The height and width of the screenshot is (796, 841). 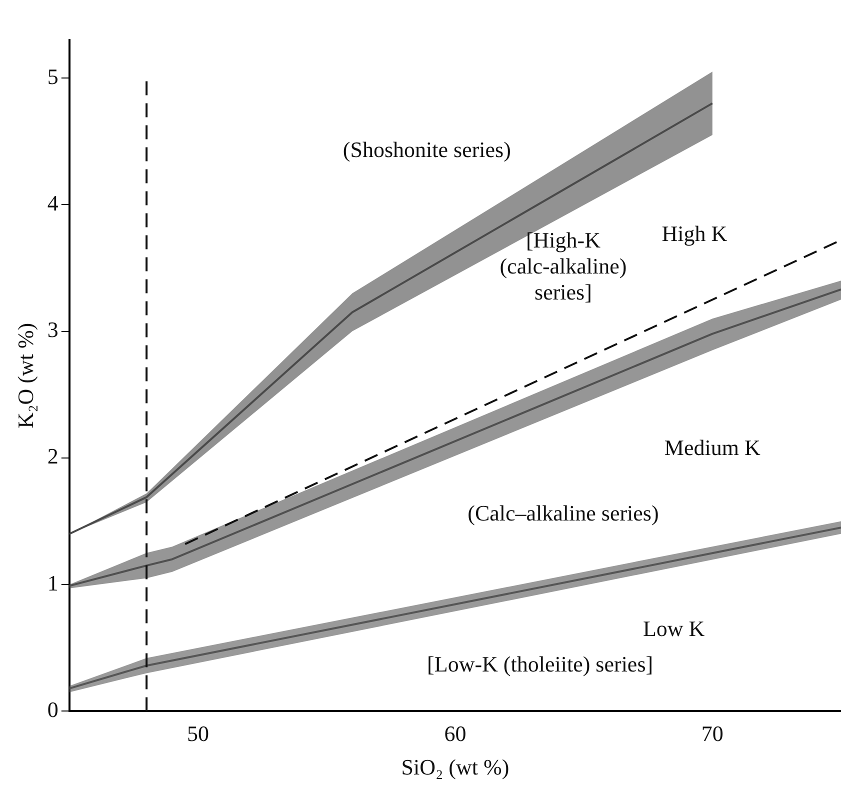 I want to click on annotation: Medium K, so click(x=712, y=447).